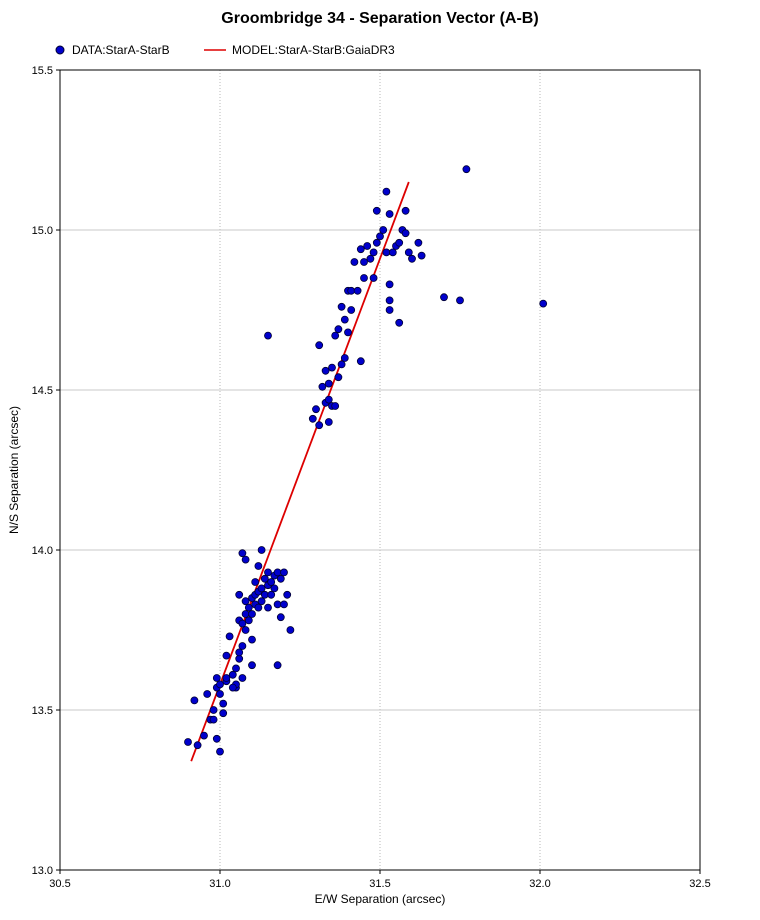 The image size is (760, 920). What do you see at coordinates (539, 884) in the screenshot?
I see `x-tick-label: 32.0` at bounding box center [539, 884].